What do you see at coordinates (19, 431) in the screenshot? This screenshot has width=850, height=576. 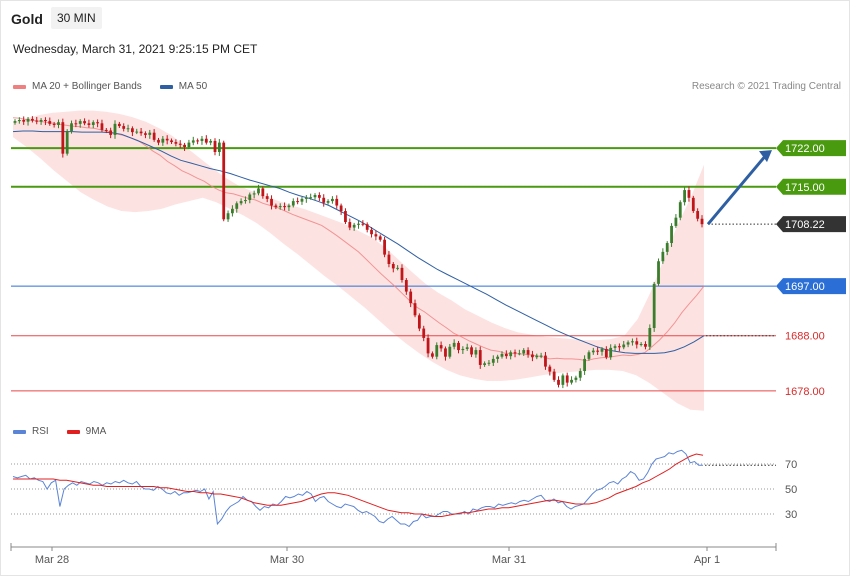 I see `legend-swatch-rsi` at bounding box center [19, 431].